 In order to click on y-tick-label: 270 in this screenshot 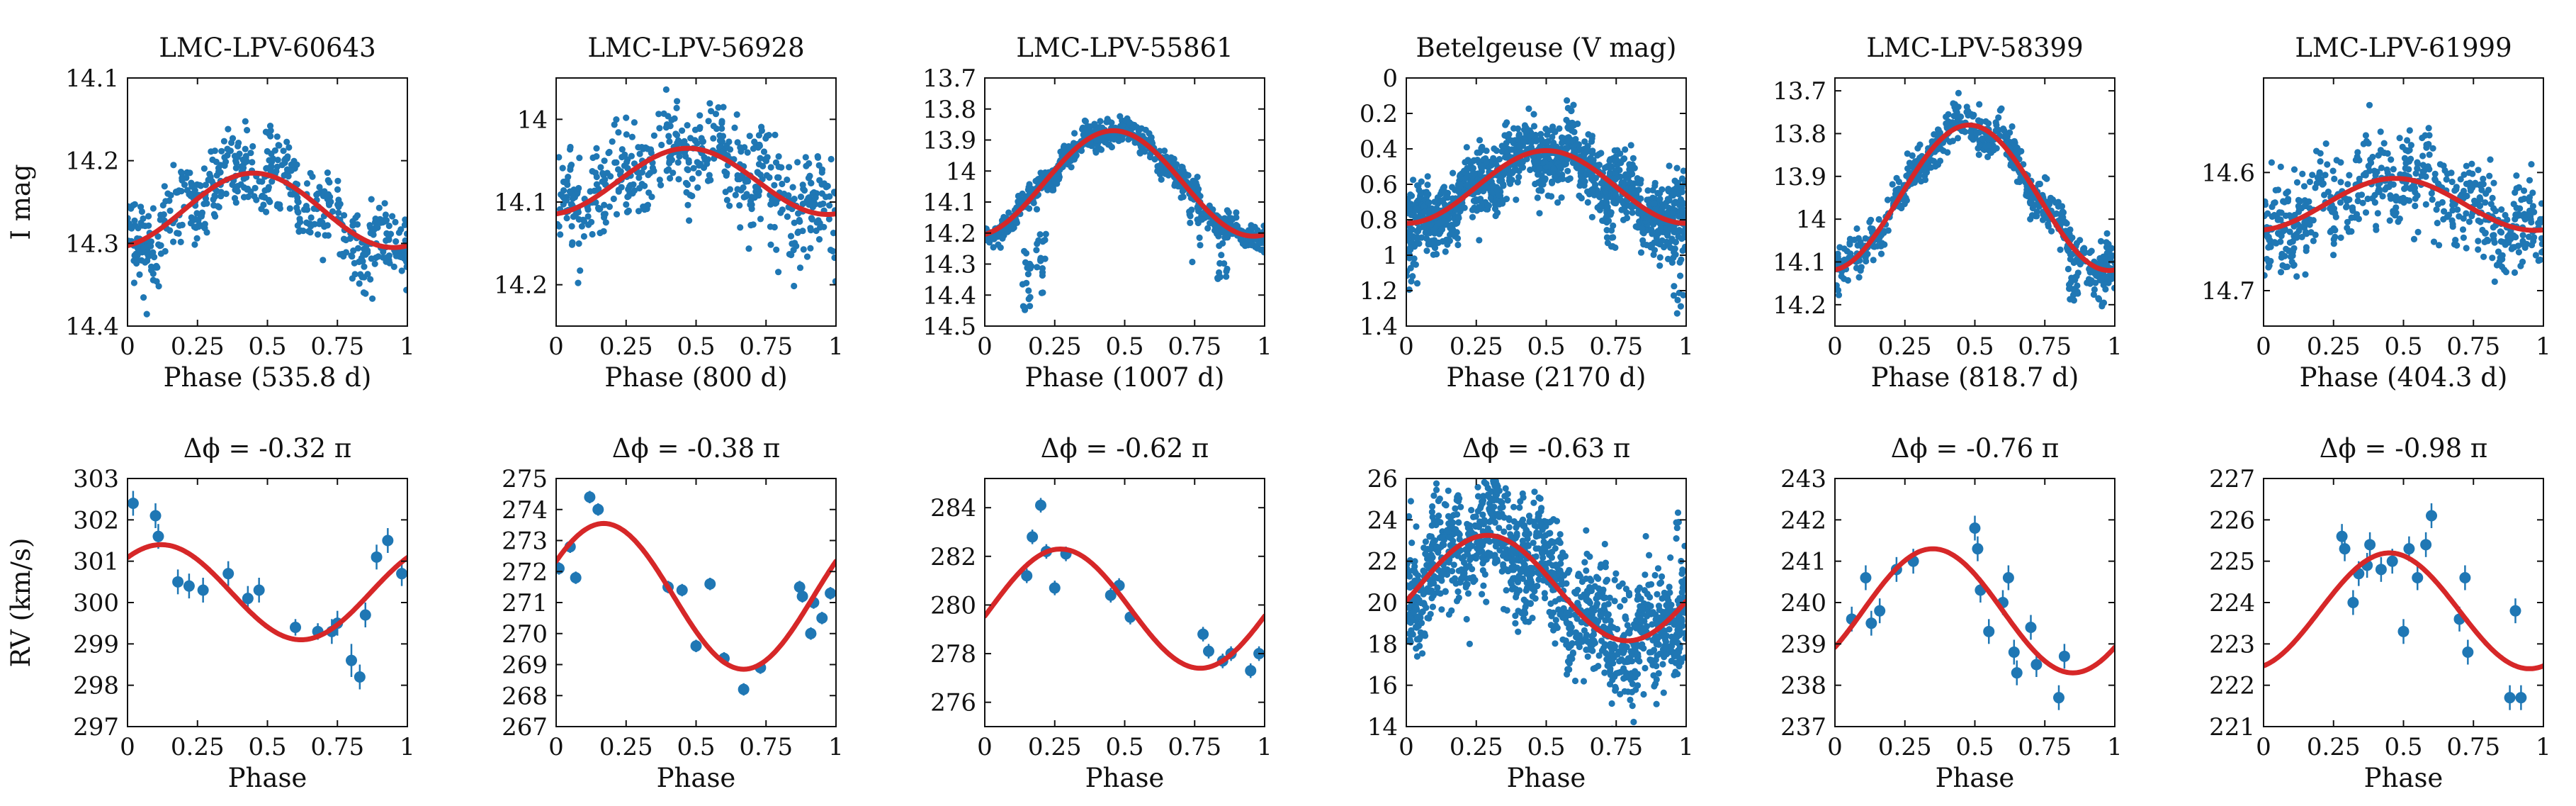, I will do `click(525, 634)`.